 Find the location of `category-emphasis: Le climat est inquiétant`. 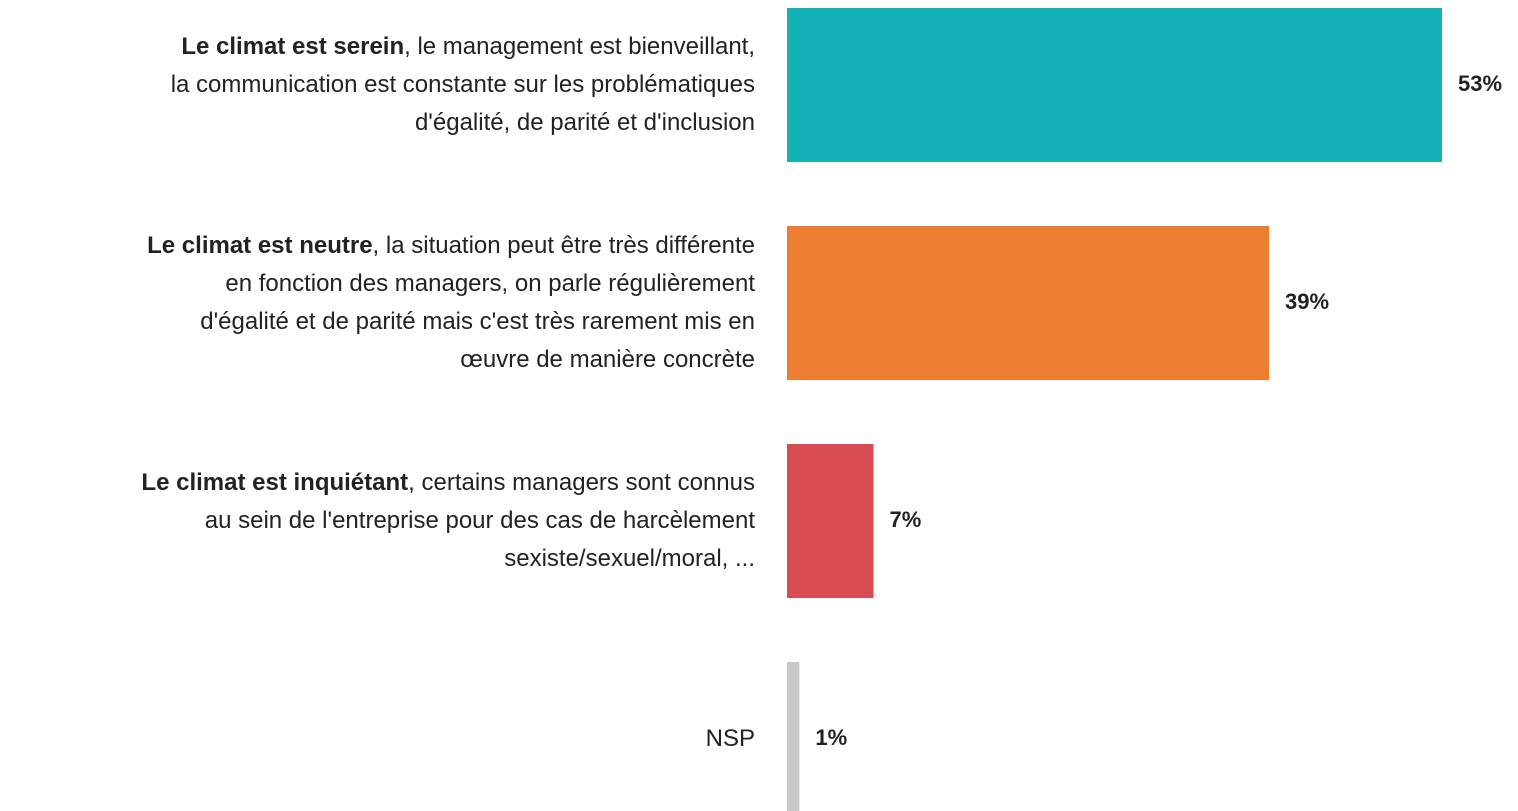

category-emphasis: Le climat est inquiétant is located at coordinates (275, 482).